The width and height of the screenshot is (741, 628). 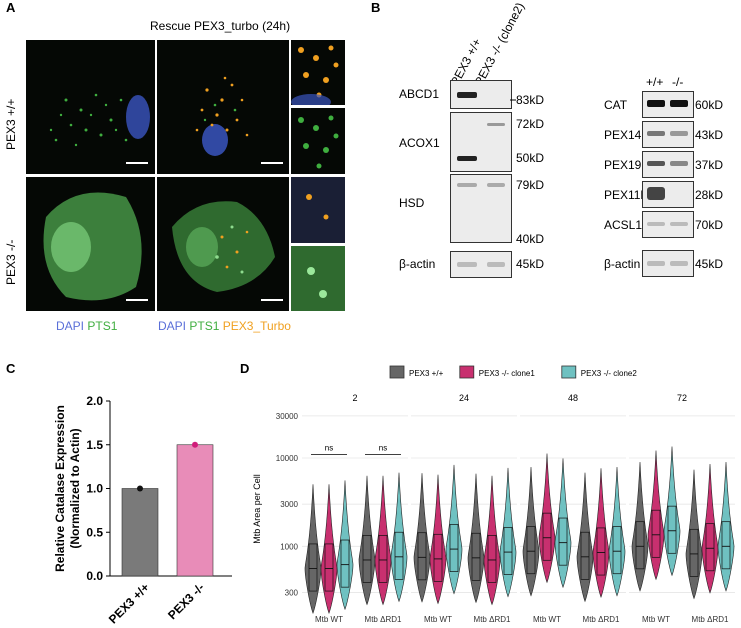 What do you see at coordinates (94, 445) in the screenshot?
I see `y-tick-label: 1.5` at bounding box center [94, 445].